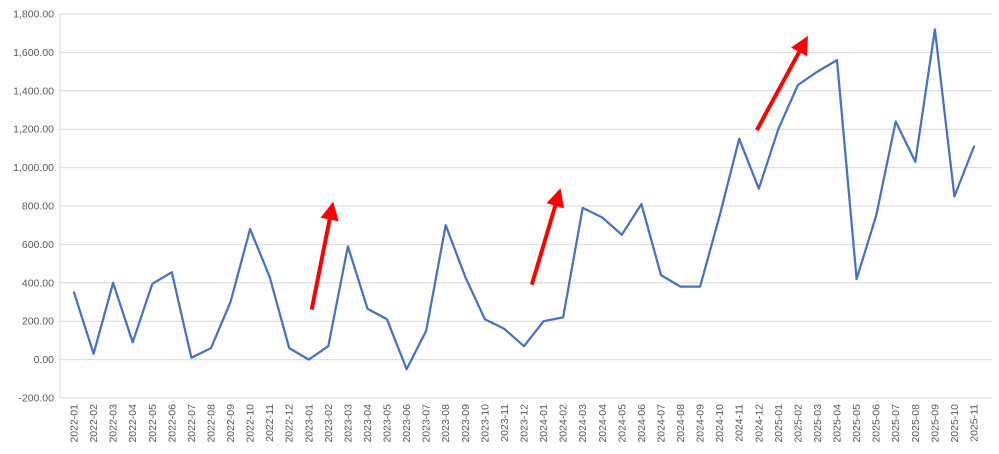  Describe the element at coordinates (192, 423) in the screenshot. I see `x-axis-label: 2022-07` at that location.